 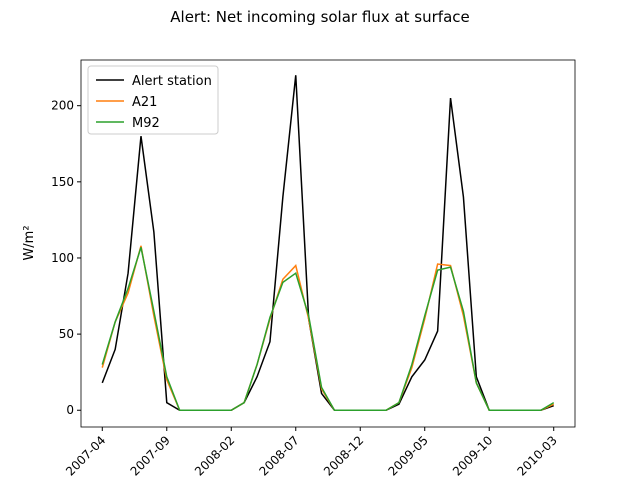 I want to click on legend-box, so click(x=153, y=100).